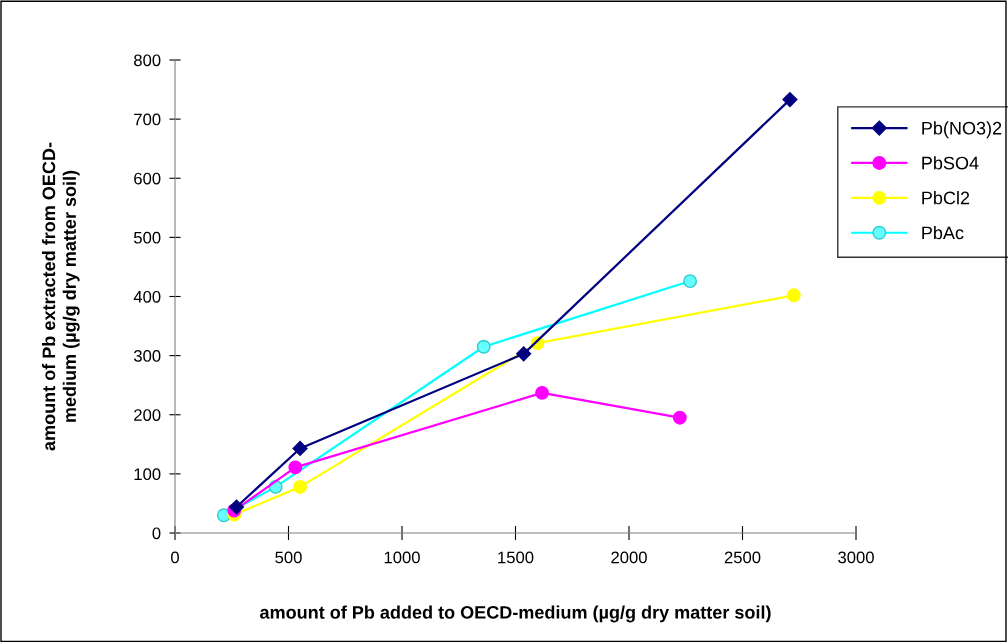 The width and height of the screenshot is (1008, 642). Describe the element at coordinates (629, 557) in the screenshot. I see `x-tick-label: 2000` at that location.